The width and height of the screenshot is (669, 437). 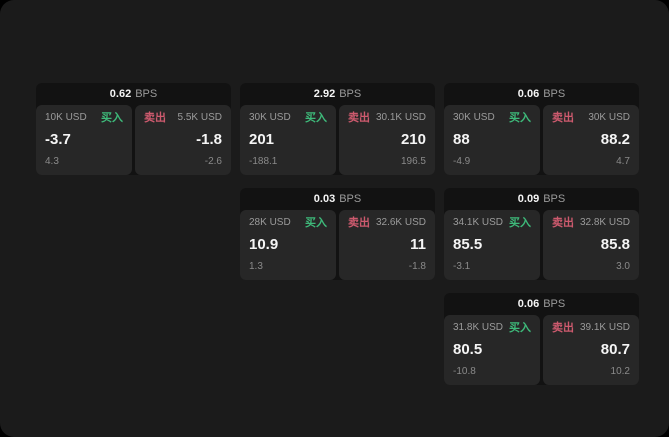 I want to click on buy-amount-label: 10K USD, so click(x=66, y=117).